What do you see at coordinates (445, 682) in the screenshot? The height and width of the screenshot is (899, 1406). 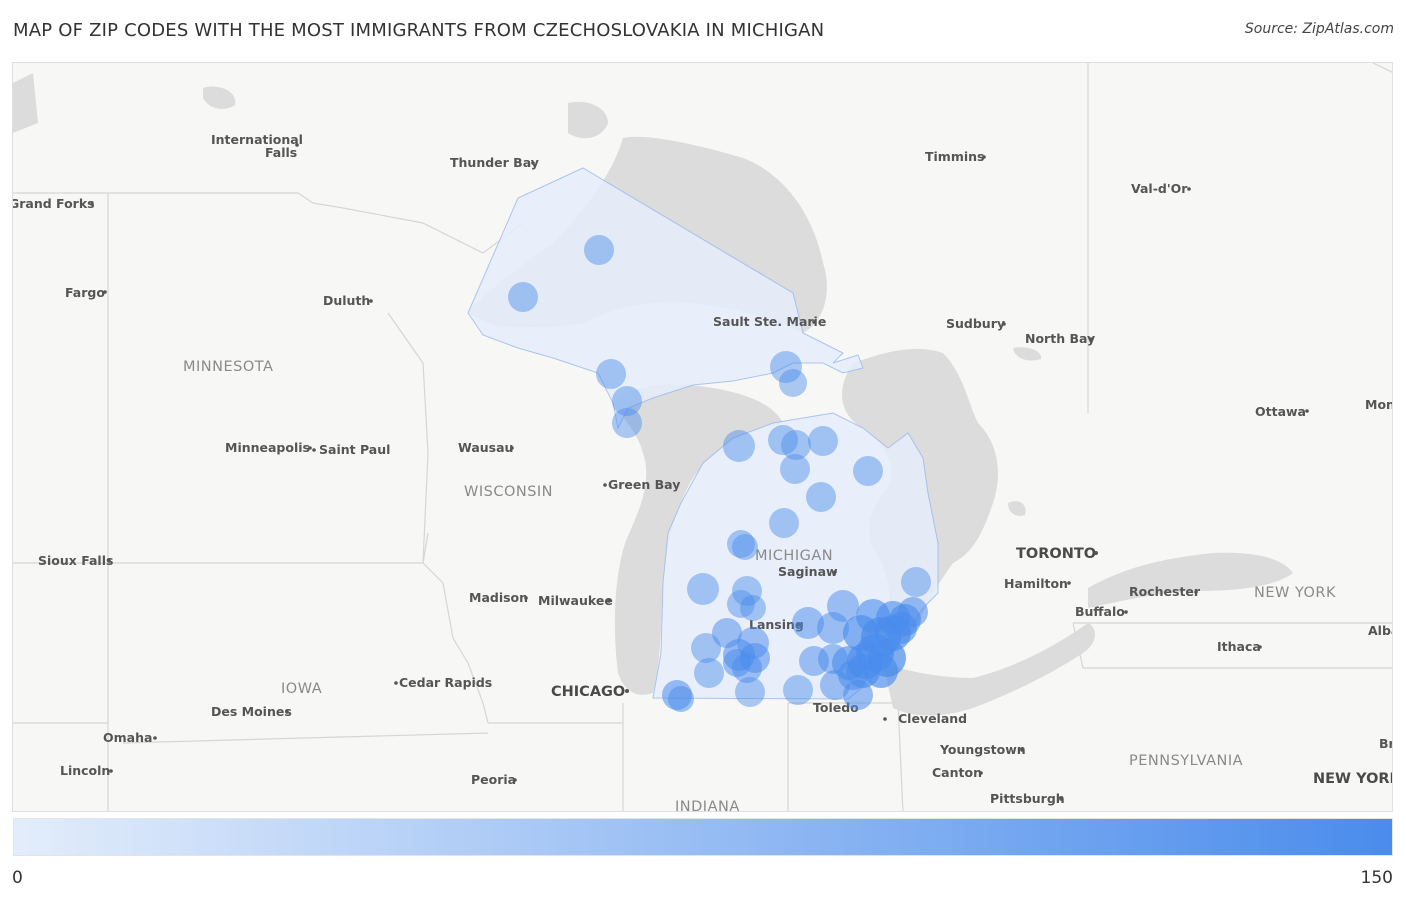 I see `city-label-cedar-rapids: Cedar Rapids` at bounding box center [445, 682].